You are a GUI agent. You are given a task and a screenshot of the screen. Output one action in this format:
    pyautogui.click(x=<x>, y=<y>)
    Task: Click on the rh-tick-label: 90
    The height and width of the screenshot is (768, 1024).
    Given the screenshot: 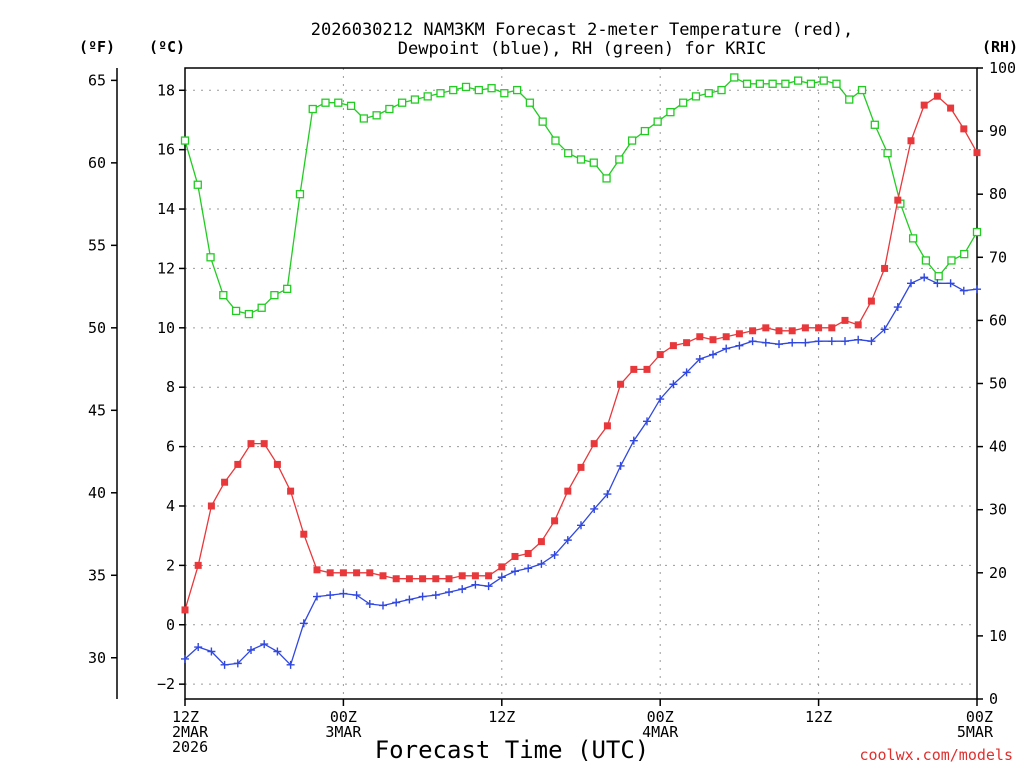 What is the action you would take?
    pyautogui.click(x=998, y=131)
    